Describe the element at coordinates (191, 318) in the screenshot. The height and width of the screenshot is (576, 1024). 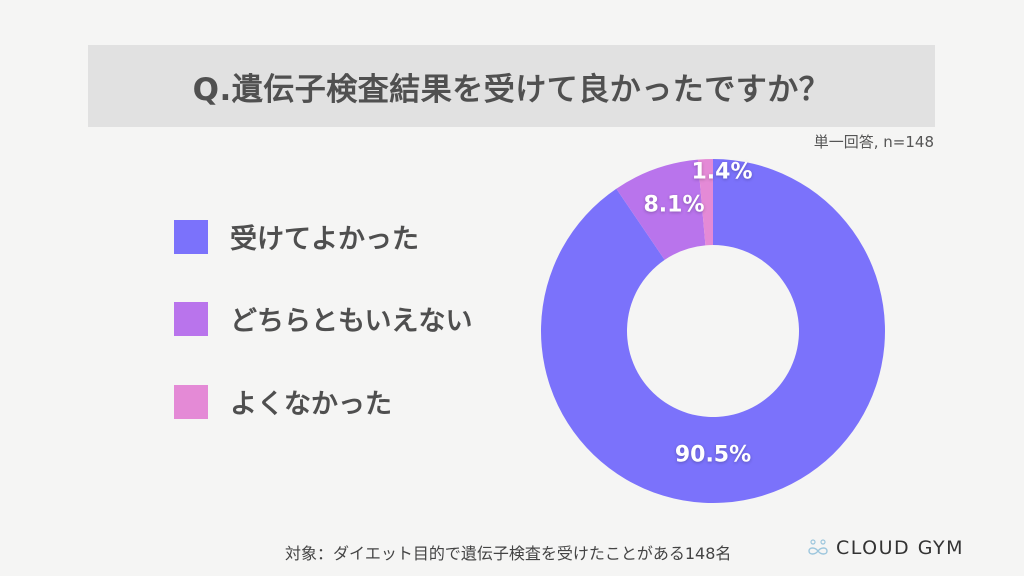
I see `legend-swatch-neutral` at that location.